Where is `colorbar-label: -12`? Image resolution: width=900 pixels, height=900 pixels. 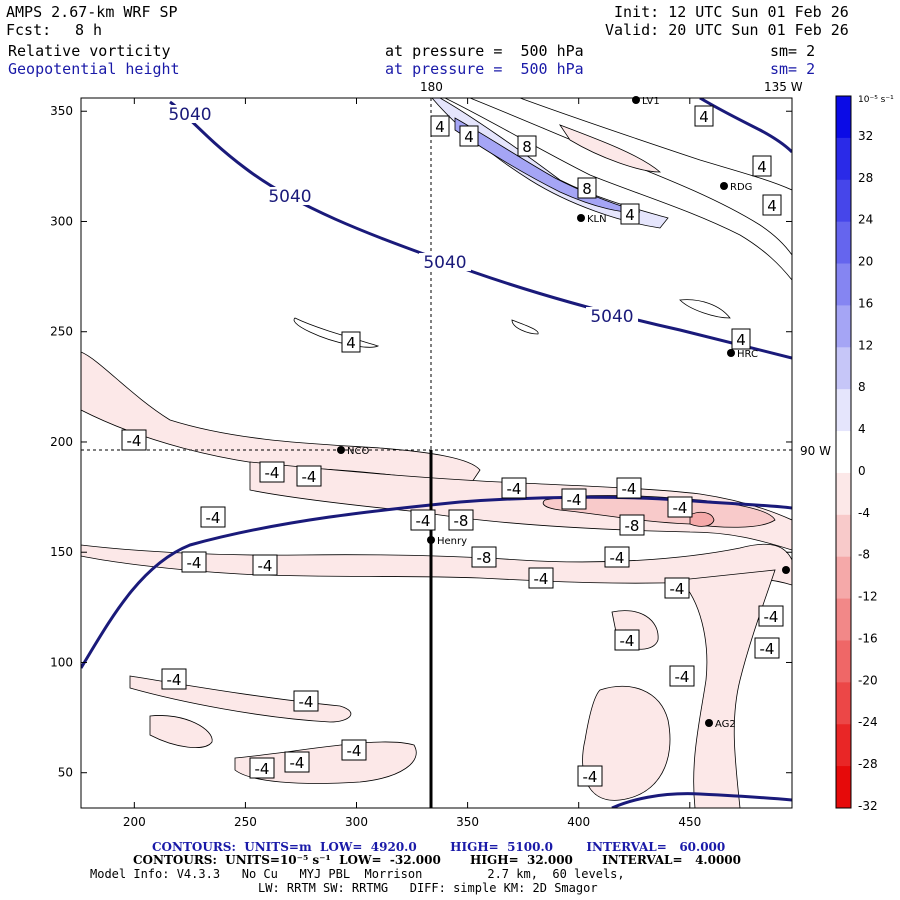 colorbar-label: -12 is located at coordinates (868, 597).